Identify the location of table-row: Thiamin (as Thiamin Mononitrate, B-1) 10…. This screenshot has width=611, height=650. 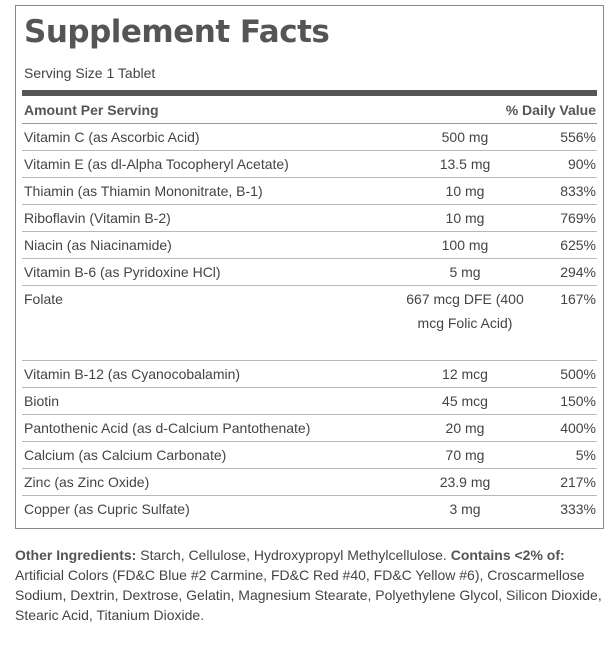
(309, 191).